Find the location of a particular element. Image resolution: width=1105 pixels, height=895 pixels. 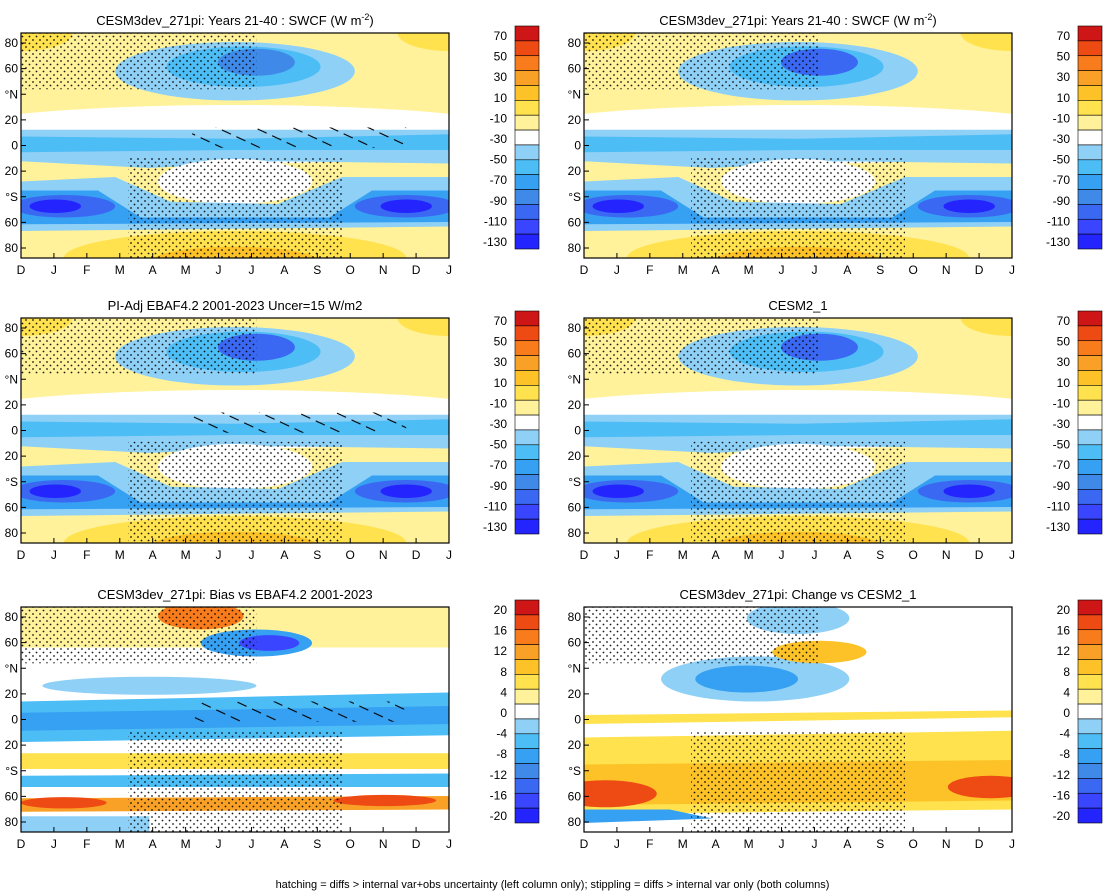

colorbar-label: 30 is located at coordinates (1064, 362).